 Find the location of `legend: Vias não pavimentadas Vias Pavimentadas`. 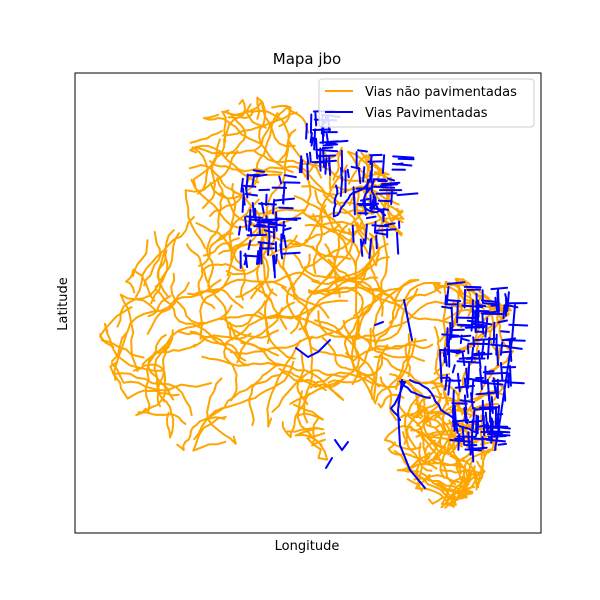

legend: Vias não pavimentadas Vias Pavimentadas is located at coordinates (426, 103).